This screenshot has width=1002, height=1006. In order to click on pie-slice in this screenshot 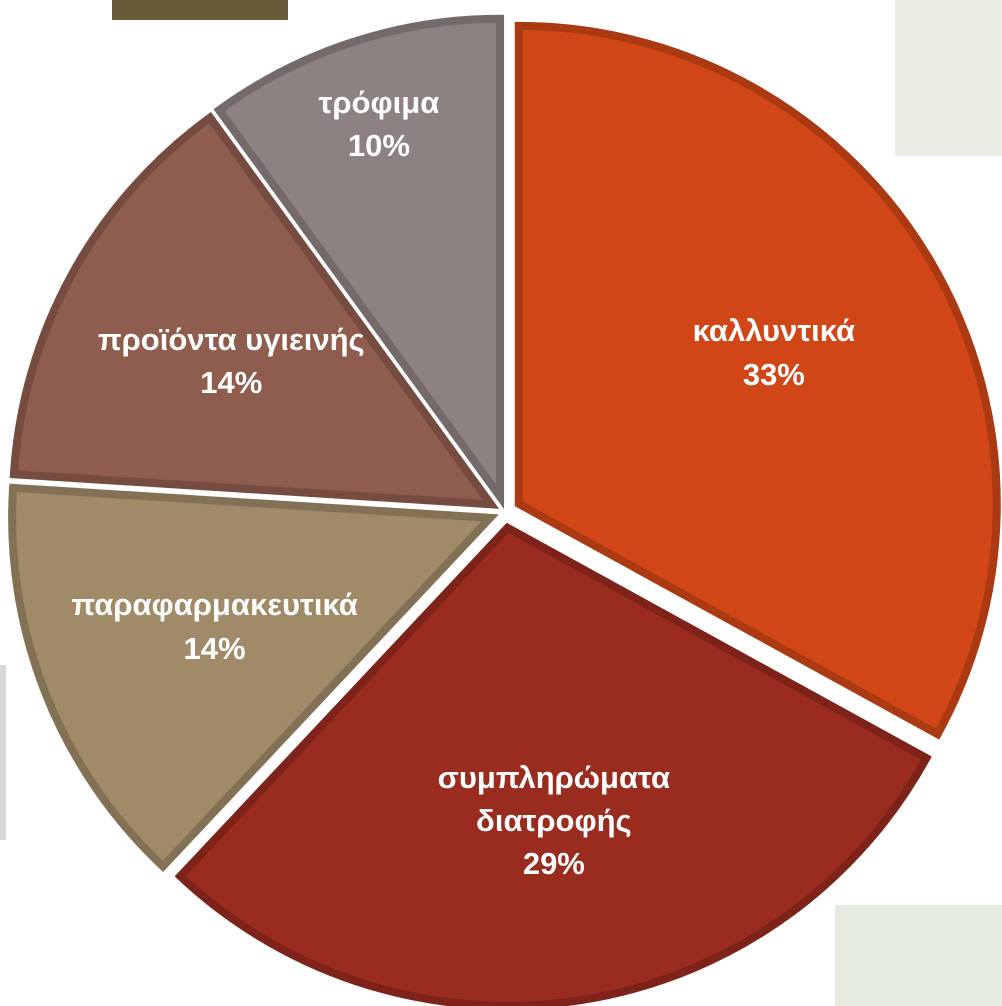, I will do `click(359, 262)`.